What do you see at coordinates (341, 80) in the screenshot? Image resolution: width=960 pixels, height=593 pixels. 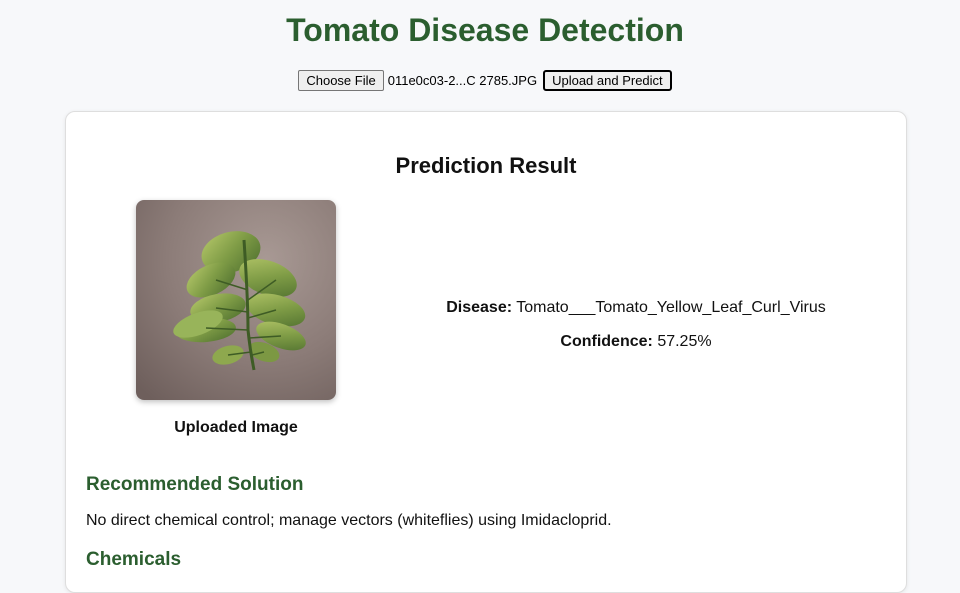 I see `choose-file-button: Choose File` at bounding box center [341, 80].